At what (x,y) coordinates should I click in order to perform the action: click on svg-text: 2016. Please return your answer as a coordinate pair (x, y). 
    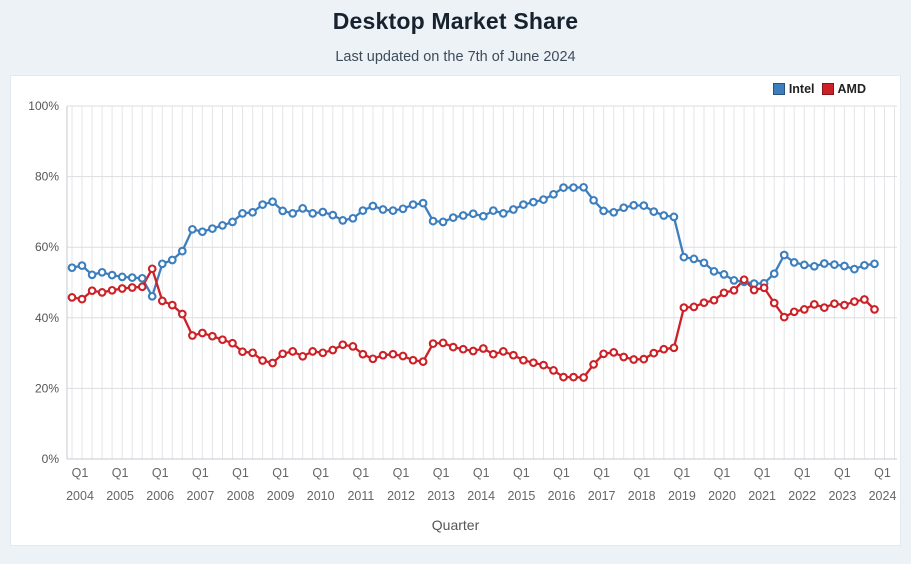
    Looking at the image, I should click on (562, 496).